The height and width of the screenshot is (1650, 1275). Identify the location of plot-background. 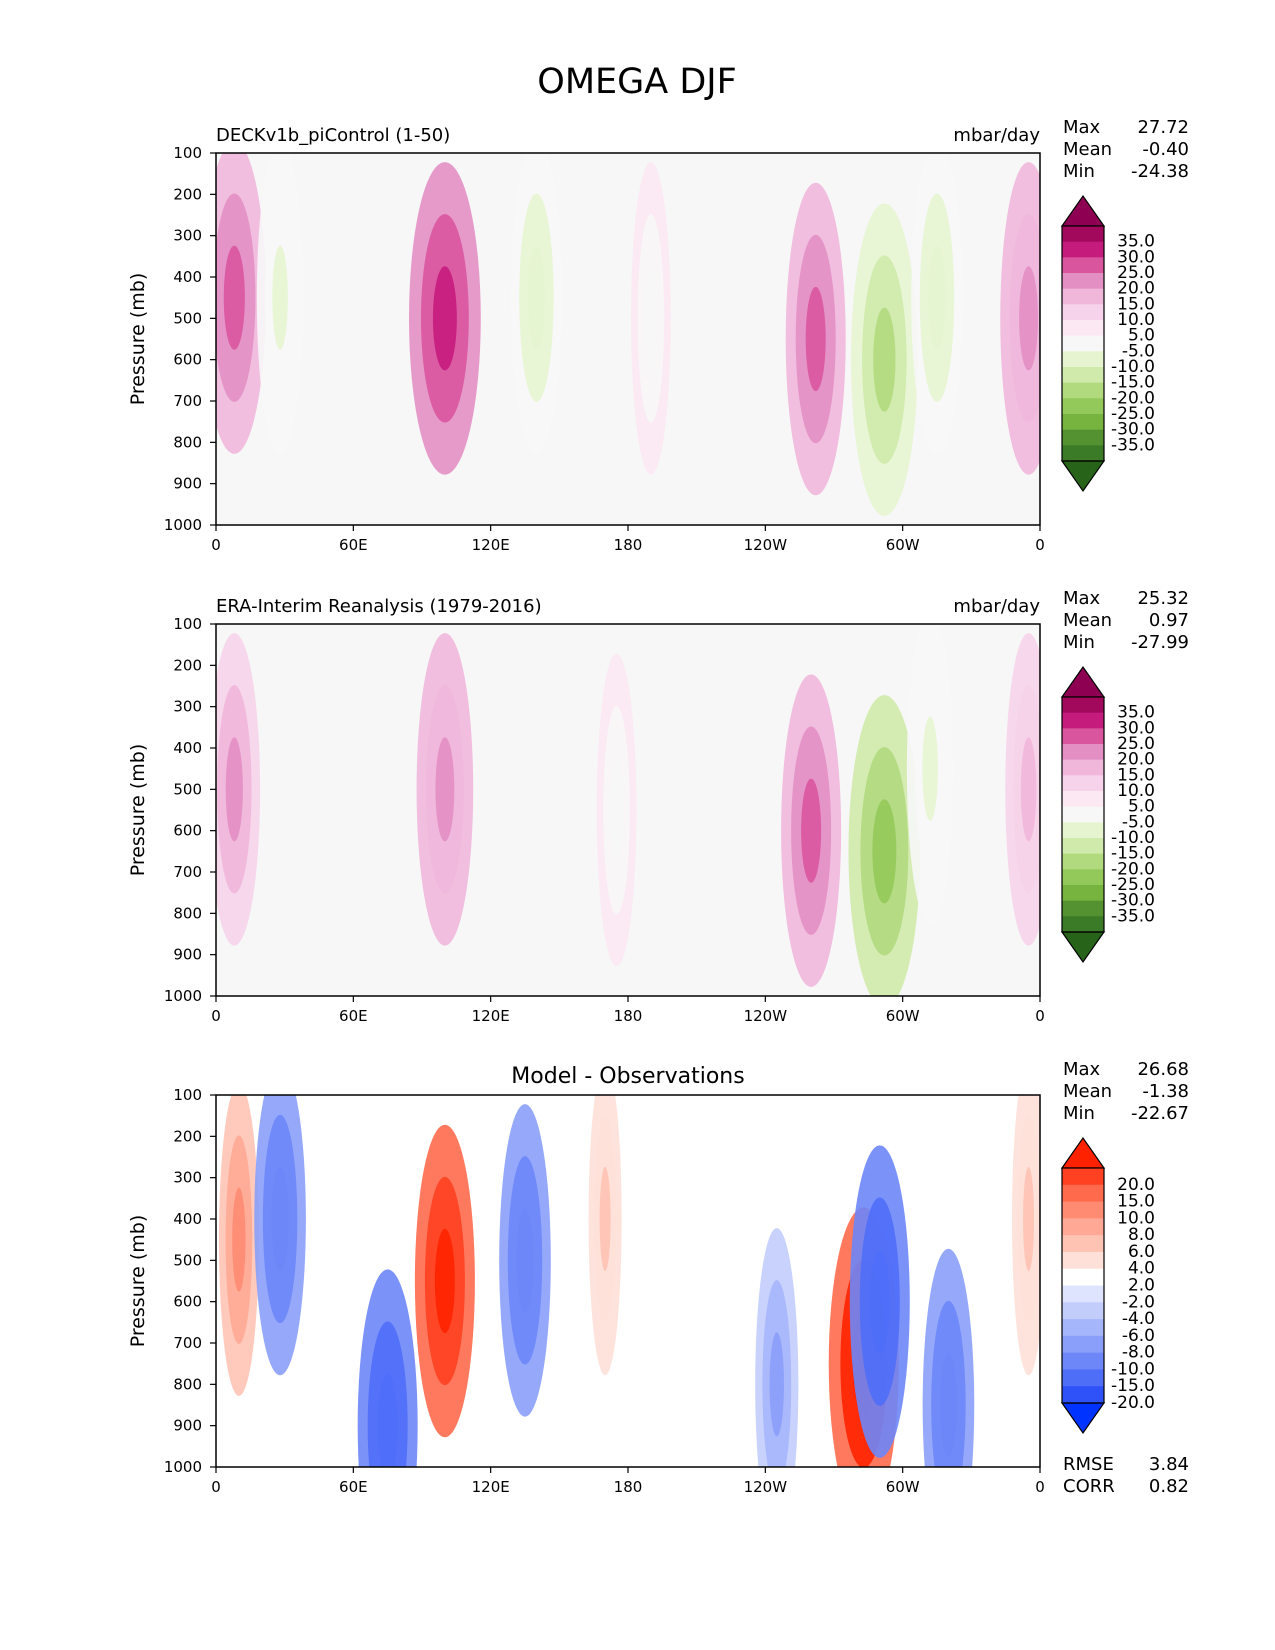
(628, 1281).